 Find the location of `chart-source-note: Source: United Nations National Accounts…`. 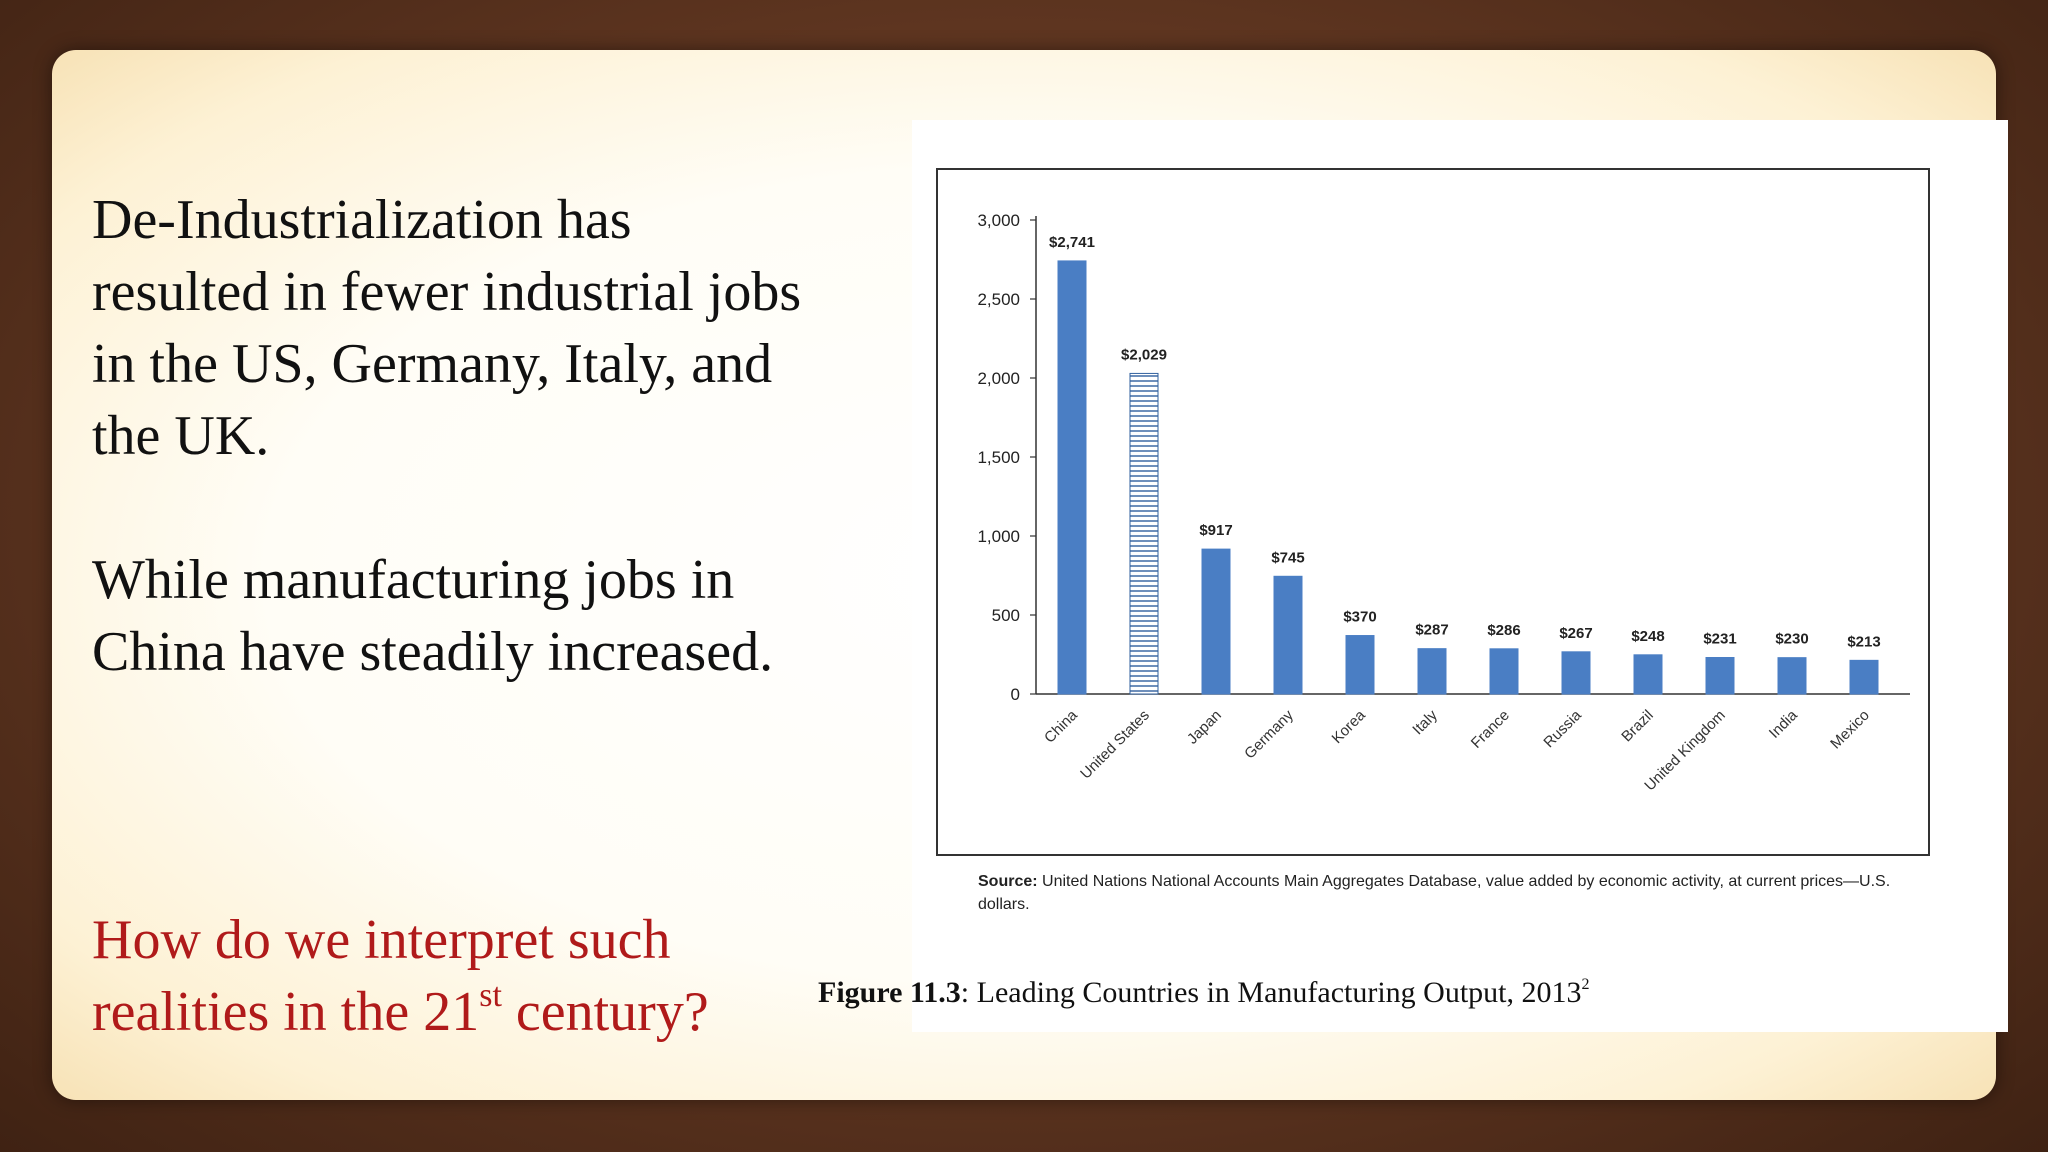

chart-source-note: Source: United Nations National Accounts… is located at coordinates (1438, 893).